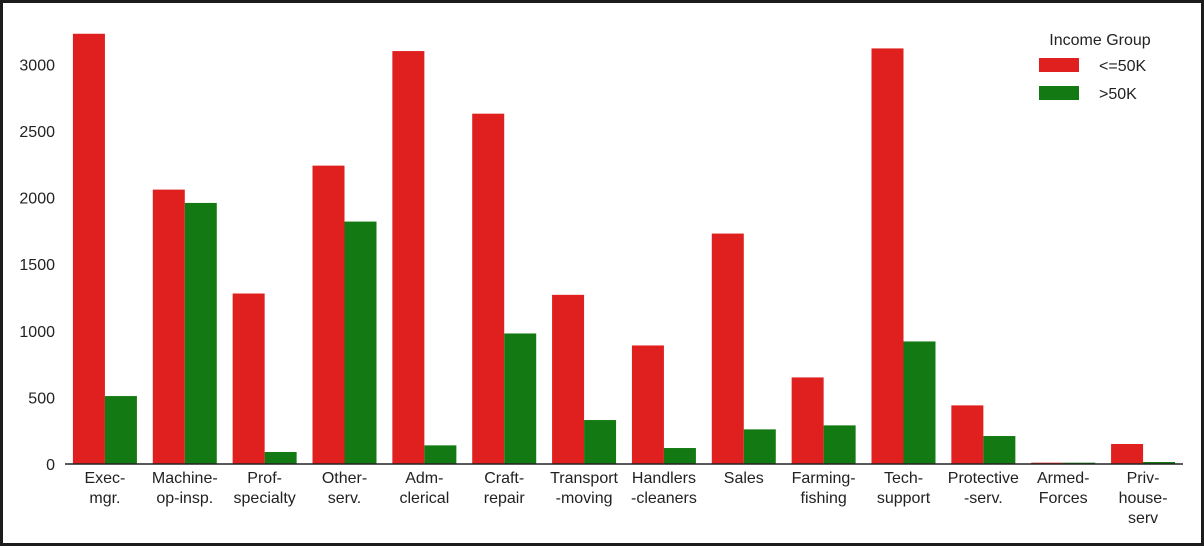  What do you see at coordinates (505, 488) in the screenshot?
I see `x-tick-5: Craft-repair` at bounding box center [505, 488].